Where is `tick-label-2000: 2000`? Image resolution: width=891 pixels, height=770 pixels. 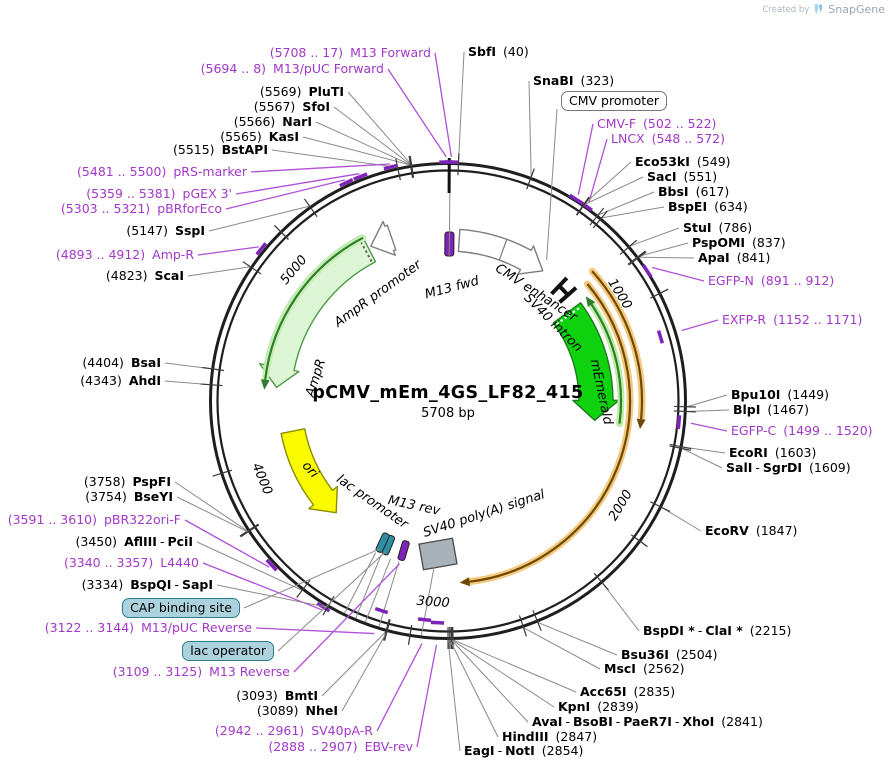
tick-label-2000: 2000 is located at coordinates (621, 505).